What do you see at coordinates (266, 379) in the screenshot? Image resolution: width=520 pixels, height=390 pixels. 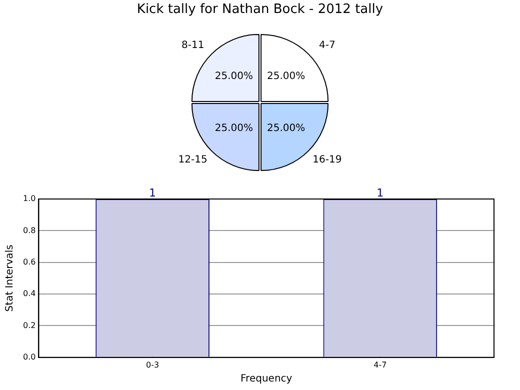 I see `x-axis-title: Frequency` at bounding box center [266, 379].